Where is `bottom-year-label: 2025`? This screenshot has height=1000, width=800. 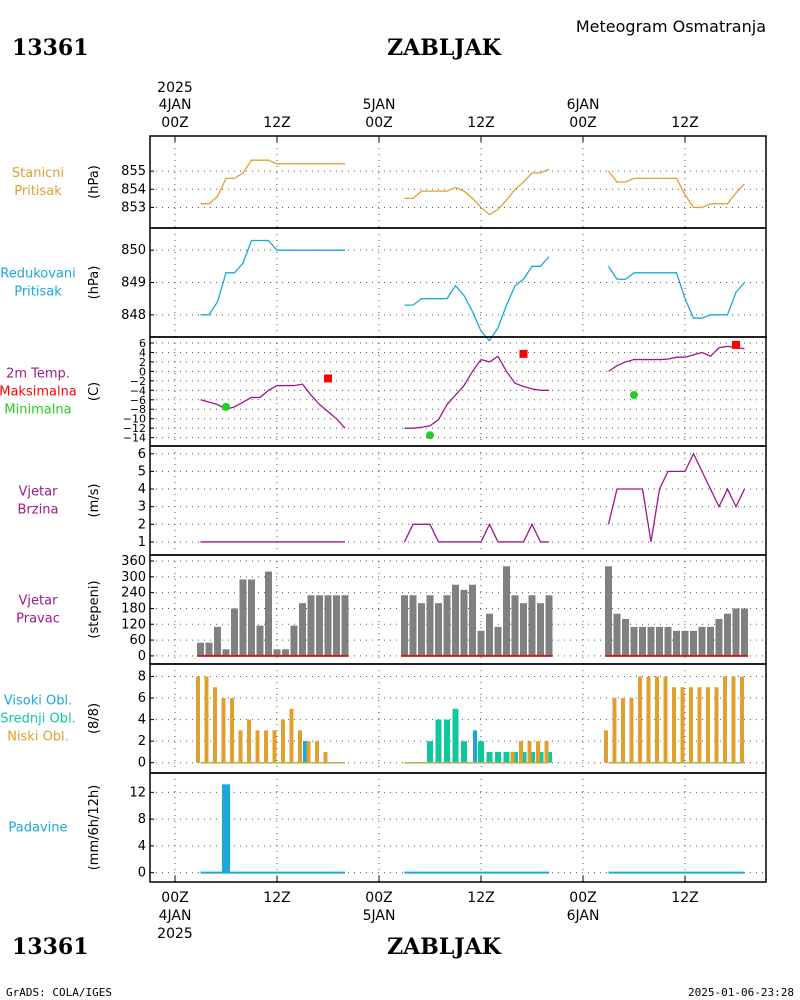 bottom-year-label: 2025 is located at coordinates (175, 934).